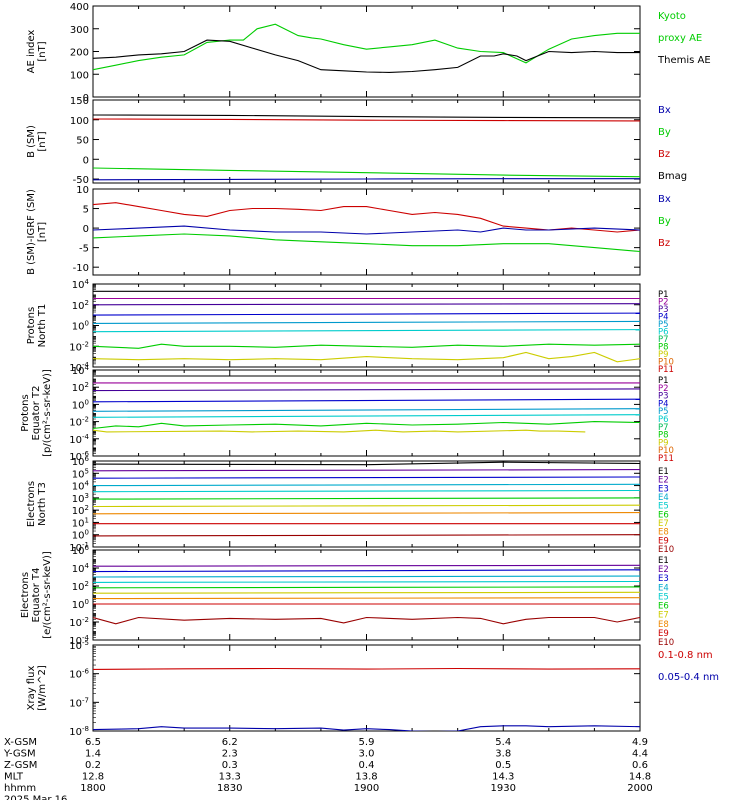  I want to click on y-tick-label: 300, so click(79, 30).